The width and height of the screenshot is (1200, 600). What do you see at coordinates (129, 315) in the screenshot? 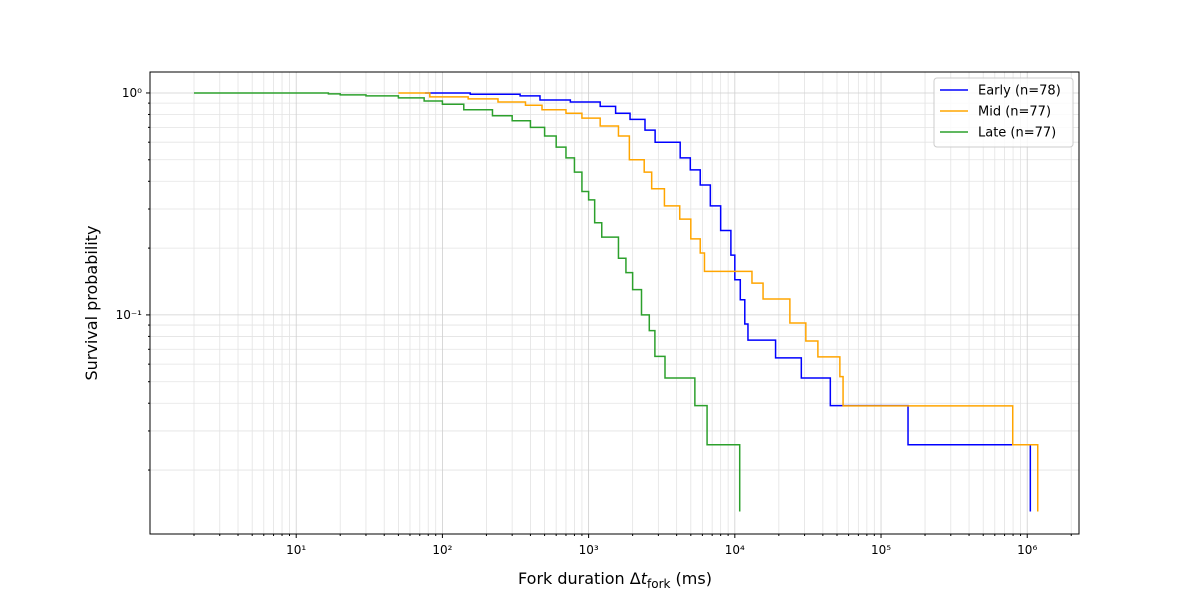
I see `y-tick-label: 10⁻¹` at bounding box center [129, 315].